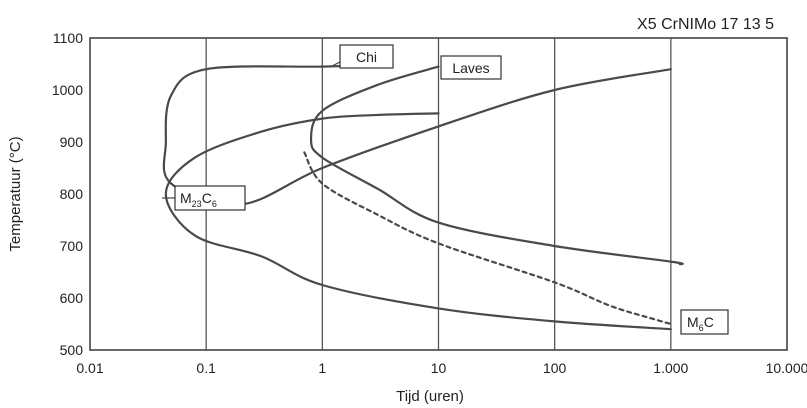 The image size is (807, 408). Describe the element at coordinates (72, 246) in the screenshot. I see `y-tick-label: 700` at that location.